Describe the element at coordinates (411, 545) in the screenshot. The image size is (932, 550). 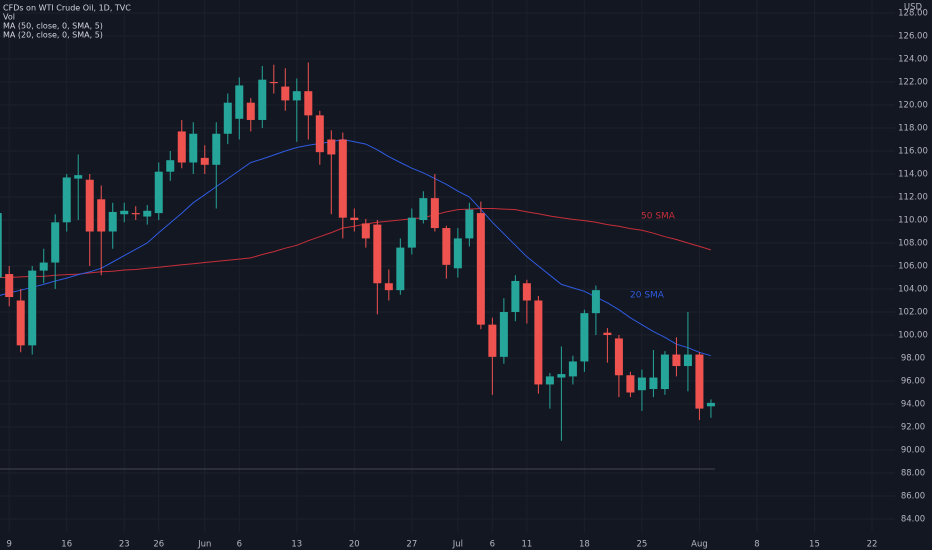
I see `x-tick-label: 27` at that location.